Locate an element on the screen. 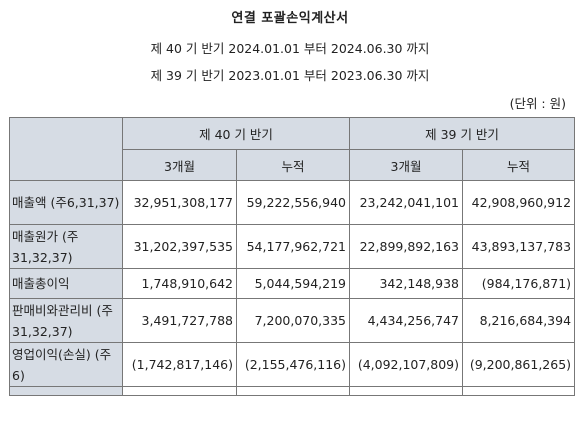 Image resolution: width=580 pixels, height=428 pixels. value-cell: (2,155,476,116) is located at coordinates (293, 364).